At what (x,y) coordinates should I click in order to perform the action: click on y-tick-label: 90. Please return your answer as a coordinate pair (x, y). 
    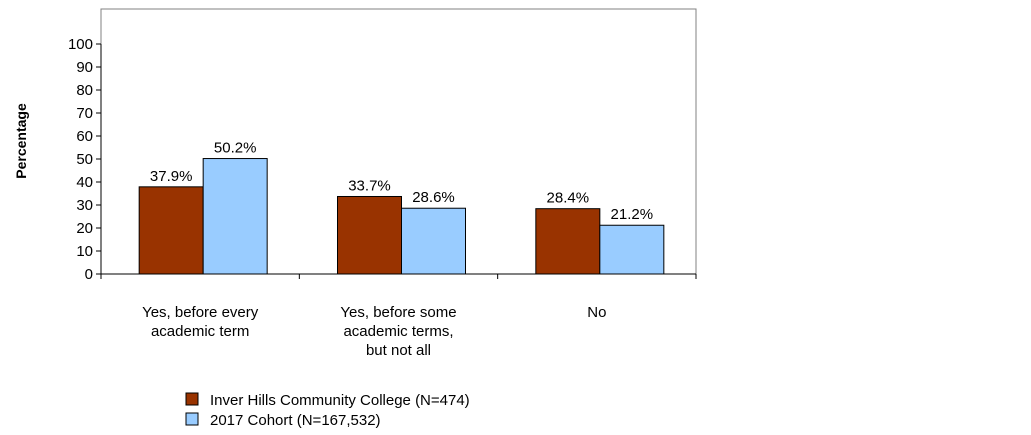
    Looking at the image, I should click on (84, 67).